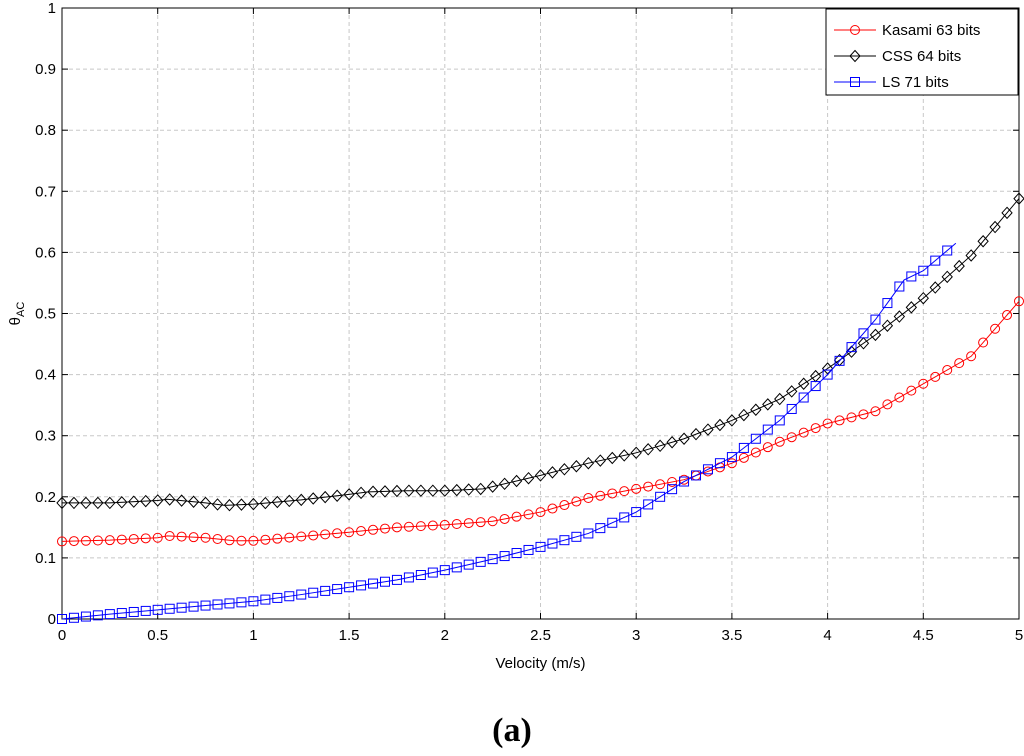 This screenshot has width=1024, height=756. Describe the element at coordinates (45, 497) in the screenshot. I see `y-tick-label: 0.2` at that location.